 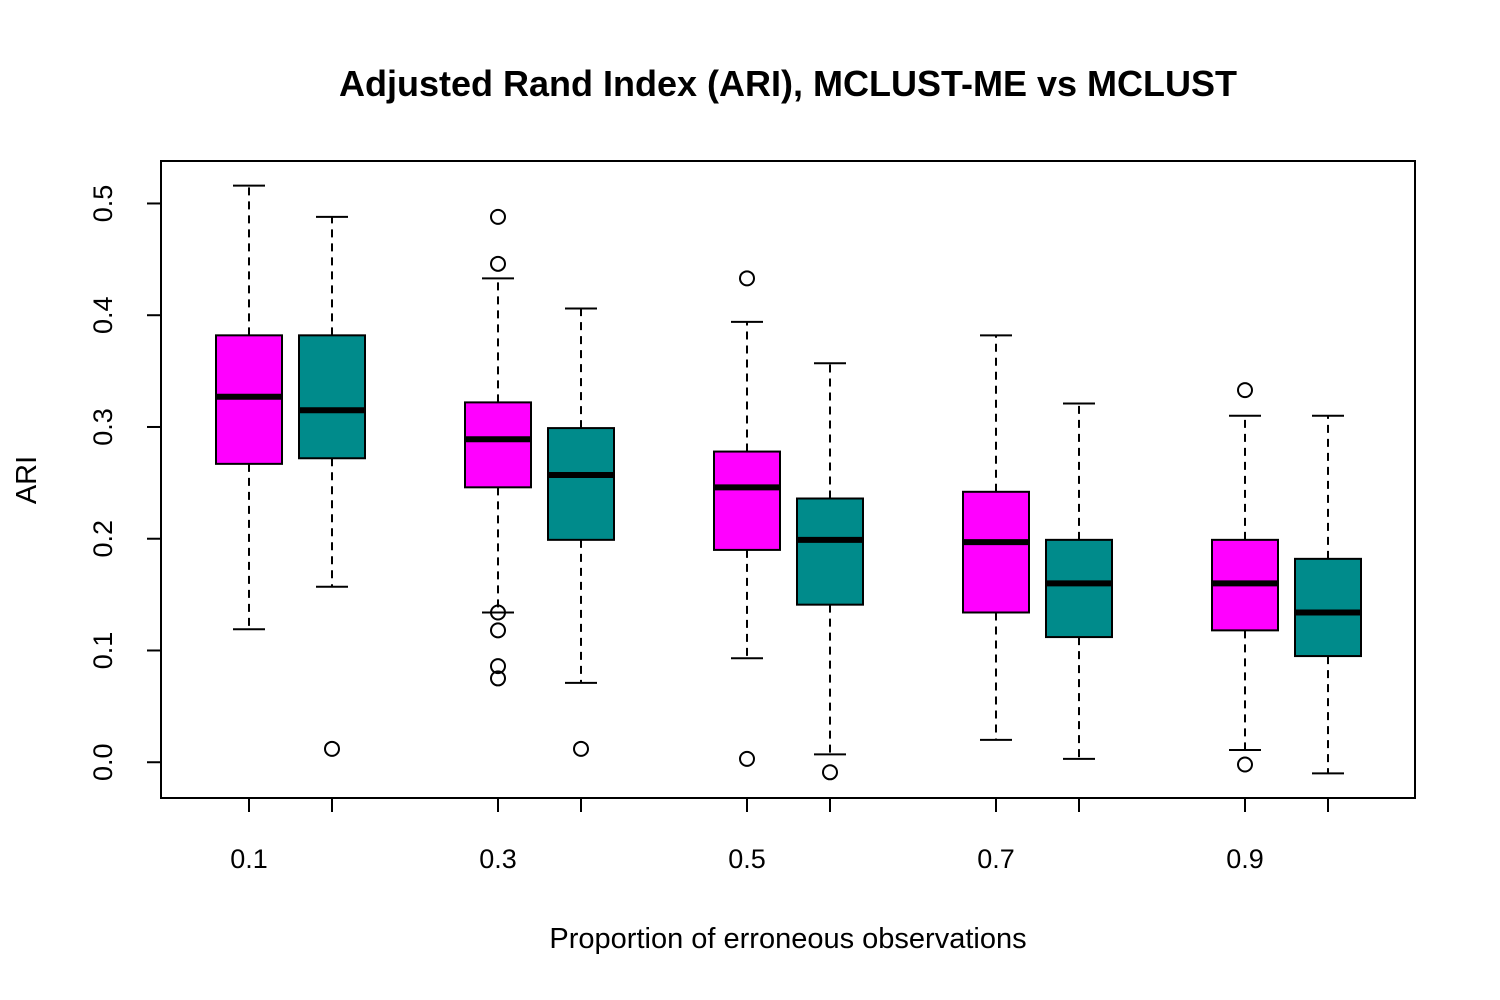 What do you see at coordinates (103, 762) in the screenshot?
I see `y-tick-label: 0.0` at bounding box center [103, 762].